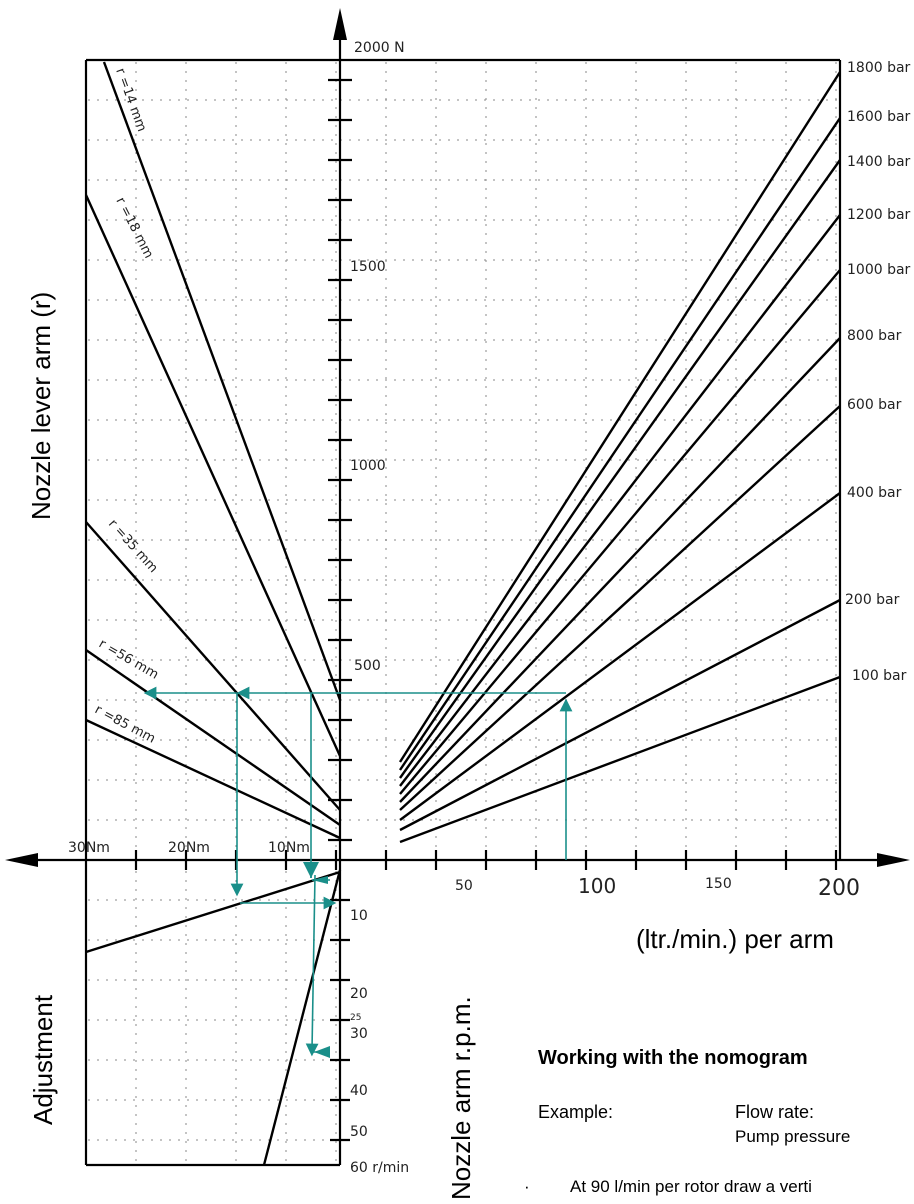 The image size is (914, 1204). Describe the element at coordinates (368, 267) in the screenshot. I see `force-label-1500: 1500` at that location.